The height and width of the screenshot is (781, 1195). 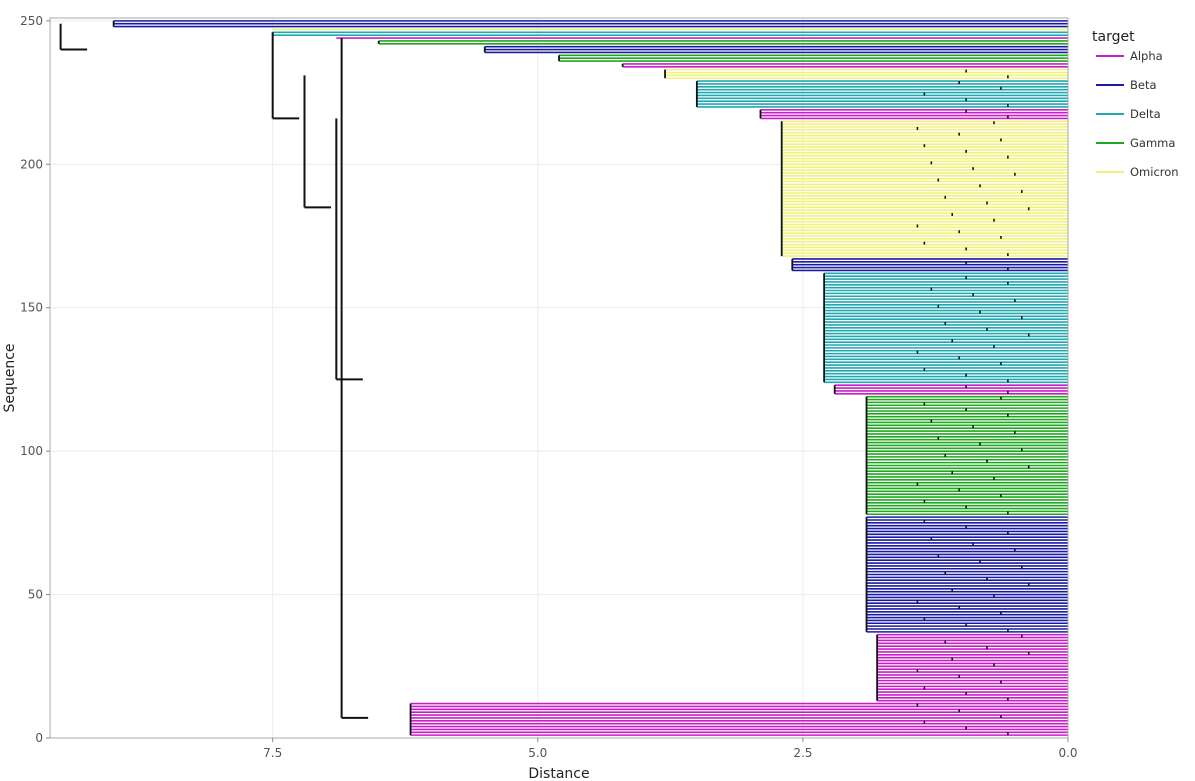 What do you see at coordinates (1067, 753) in the screenshot?
I see `x-tick-label: 0.0` at bounding box center [1067, 753].